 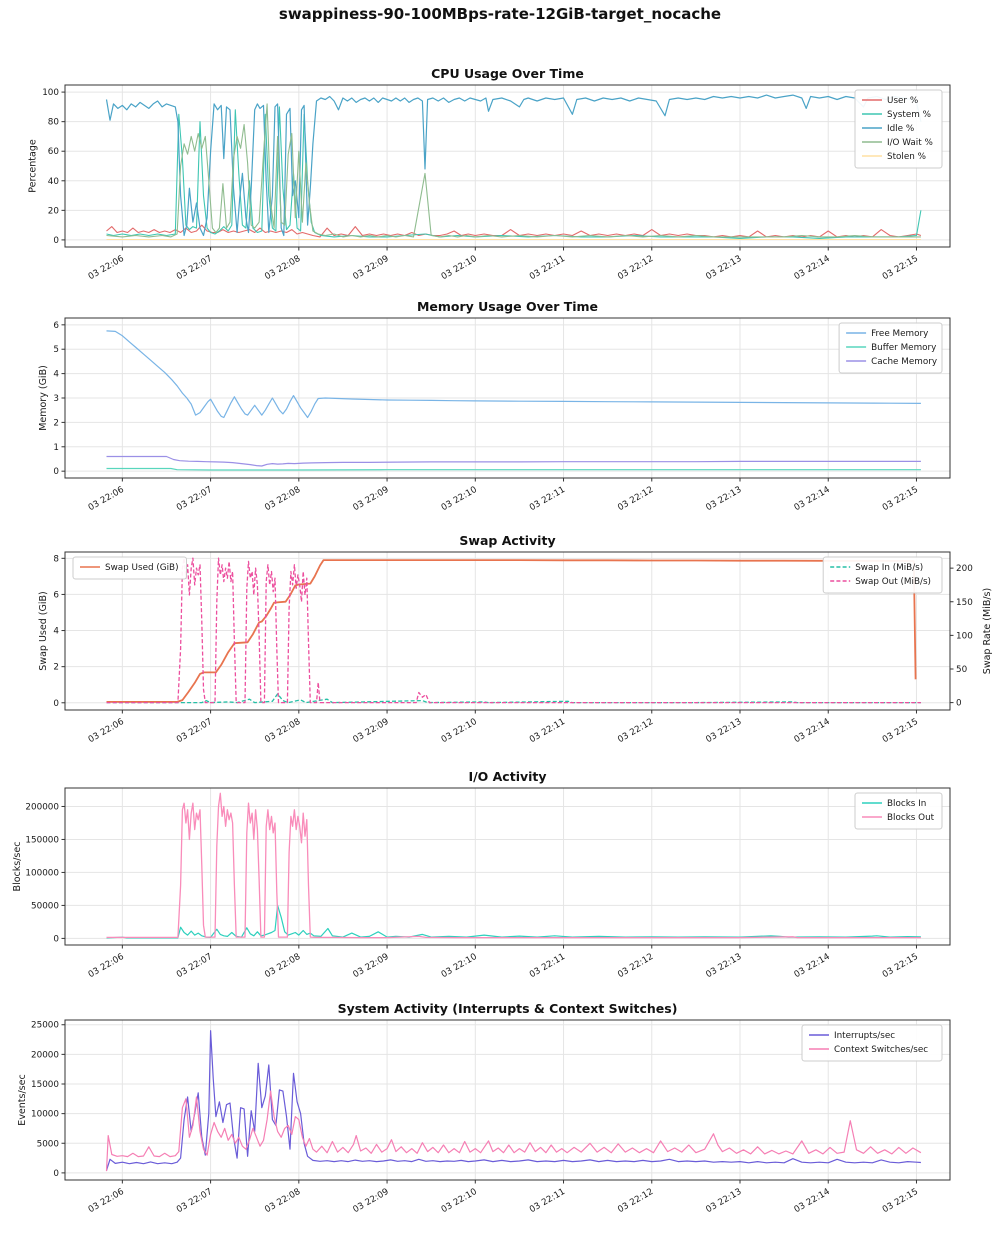 I want to click on cpu-chart-title: CPU Usage Over Time, so click(x=507, y=73).